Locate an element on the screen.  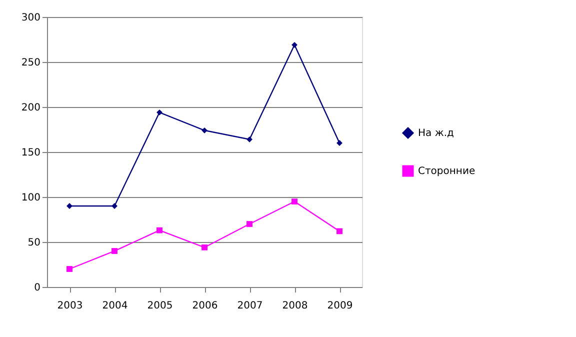
x-tick-label: 2003 is located at coordinates (70, 306).